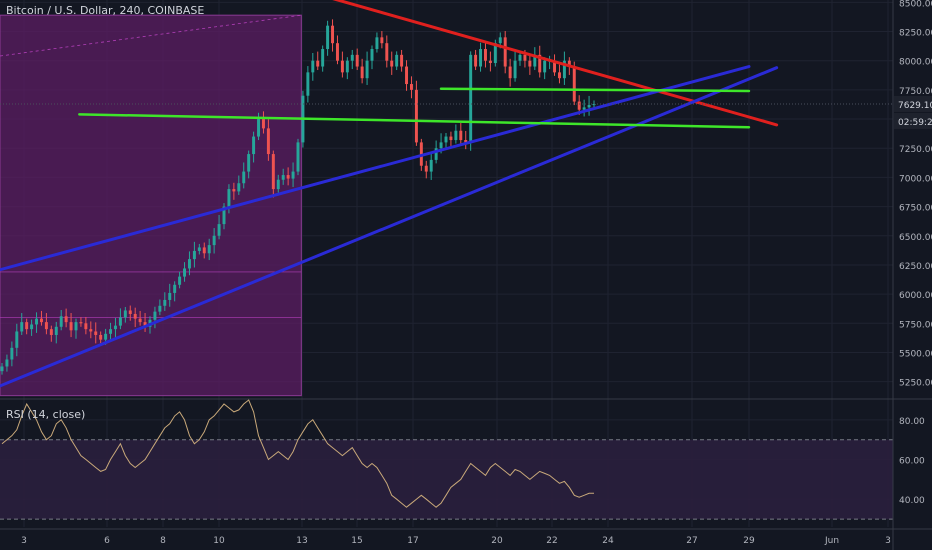 The width and height of the screenshot is (932, 550). Describe the element at coordinates (912, 462) in the screenshot. I see `rsi-tick-label: 60.00` at that location.